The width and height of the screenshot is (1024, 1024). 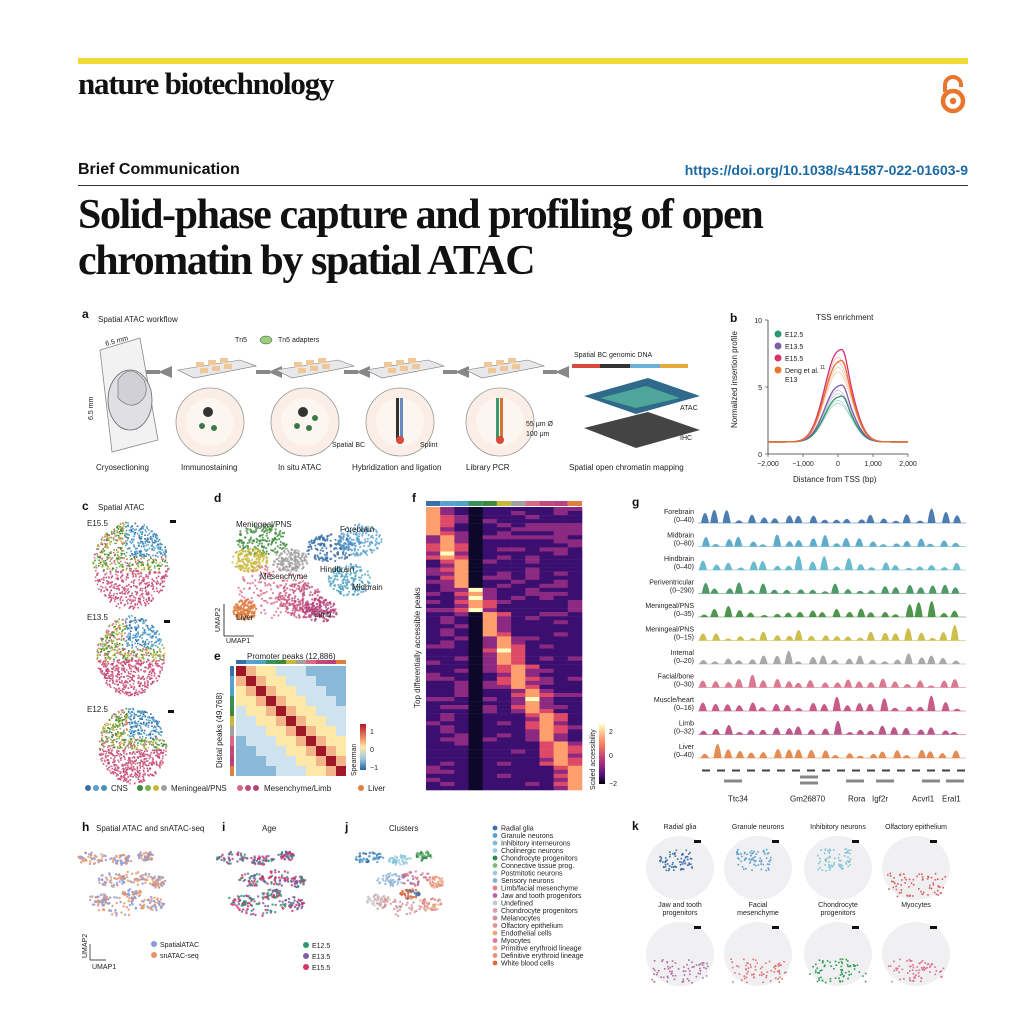 What do you see at coordinates (758, 321) in the screenshot?
I see `y-tick-label: 10` at bounding box center [758, 321].